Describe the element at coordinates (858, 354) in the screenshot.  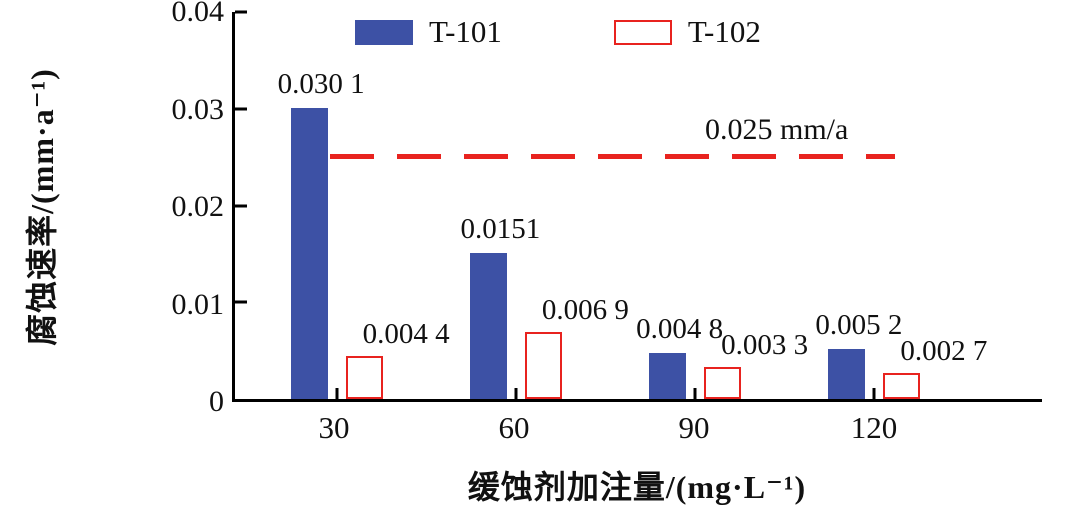
I see `bar-t-101-120: 0.005 2` at that location.